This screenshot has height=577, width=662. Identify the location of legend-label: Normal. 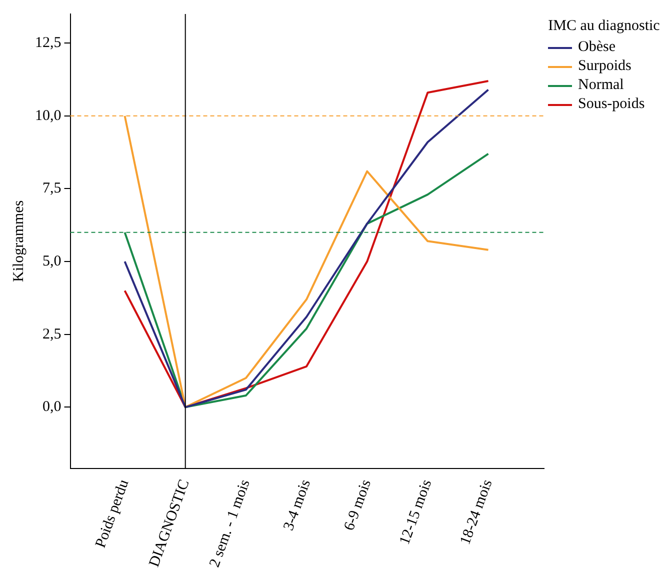
(601, 85).